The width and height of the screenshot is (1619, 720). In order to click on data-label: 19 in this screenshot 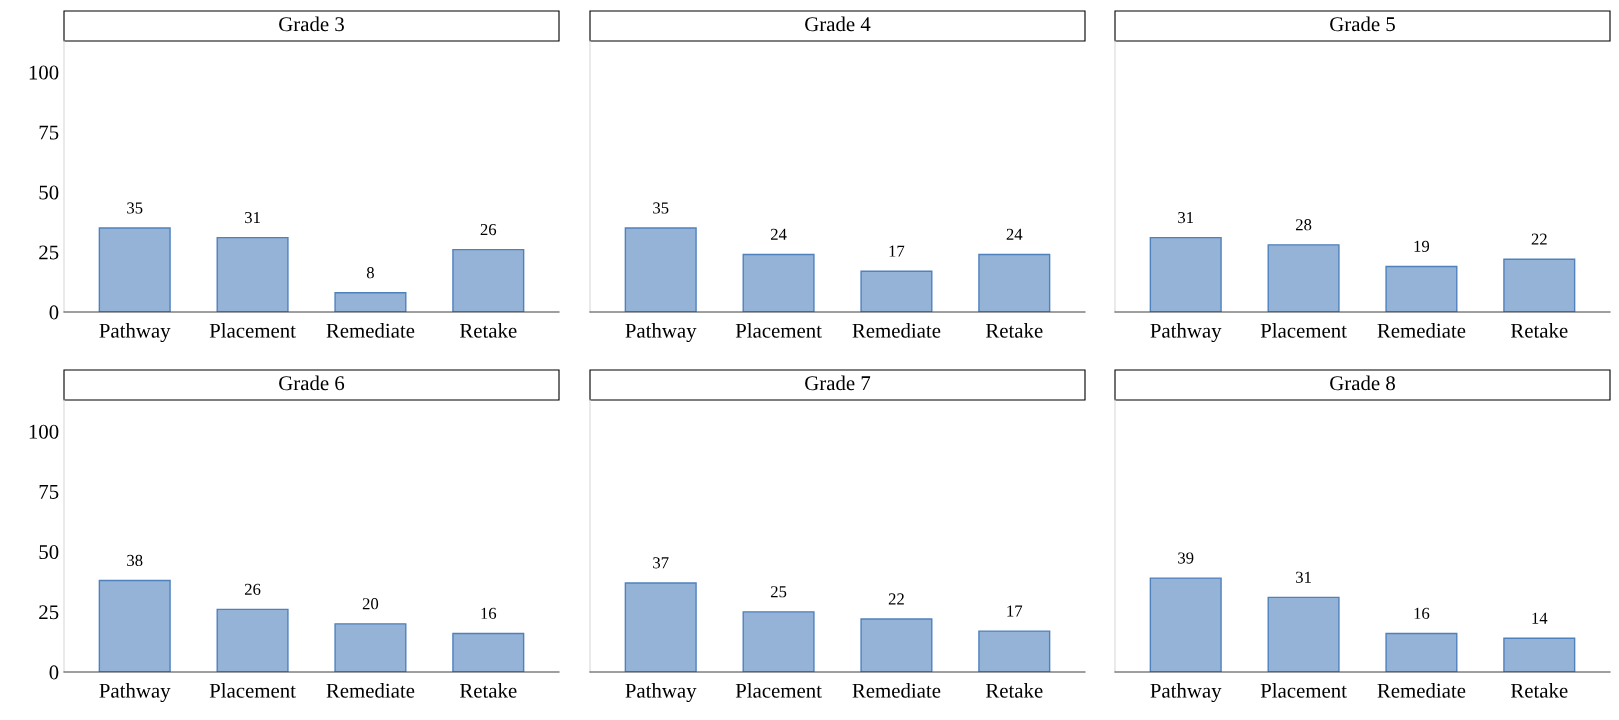, I will do `click(1422, 246)`.